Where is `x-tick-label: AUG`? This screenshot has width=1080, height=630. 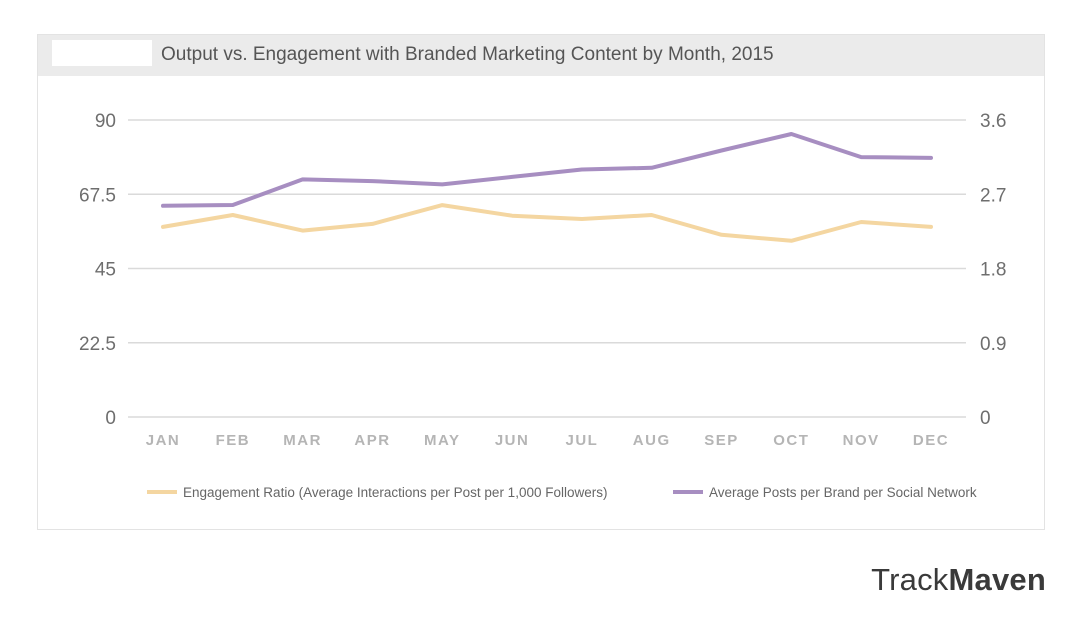 x-tick-label: AUG is located at coordinates (652, 440).